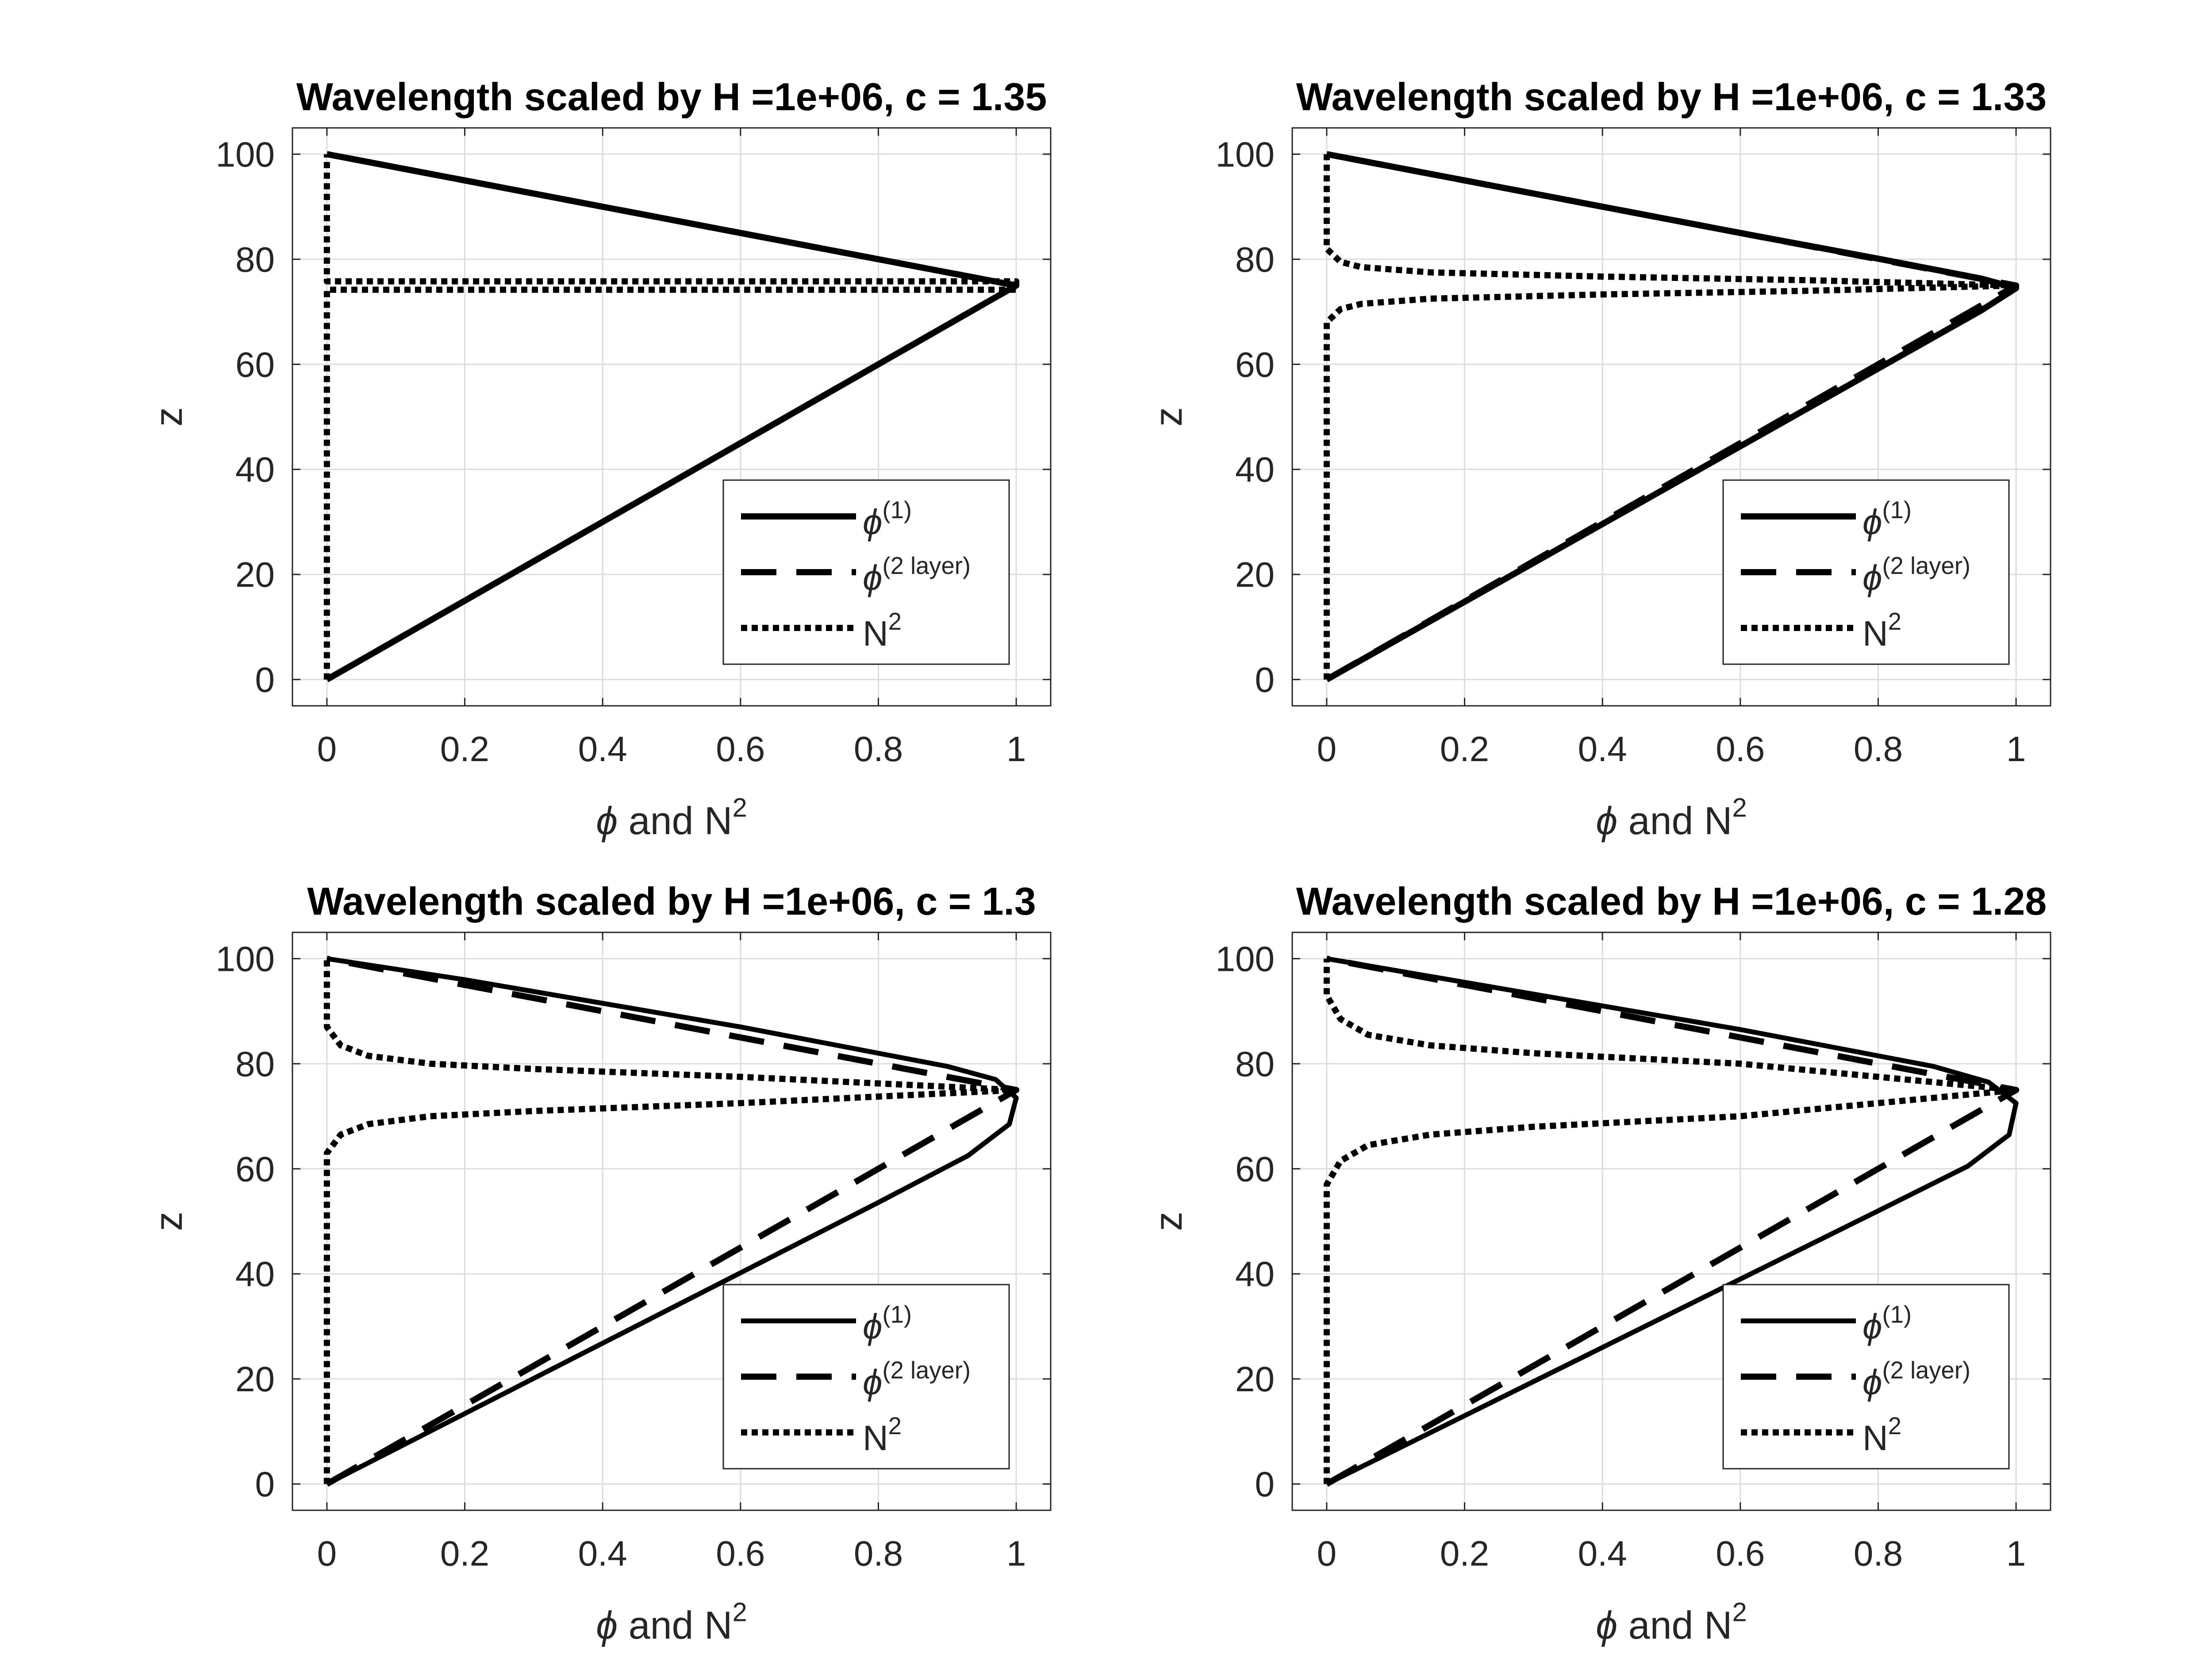 The width and height of the screenshot is (2212, 1678). I want to click on grid, so click(671, 417).